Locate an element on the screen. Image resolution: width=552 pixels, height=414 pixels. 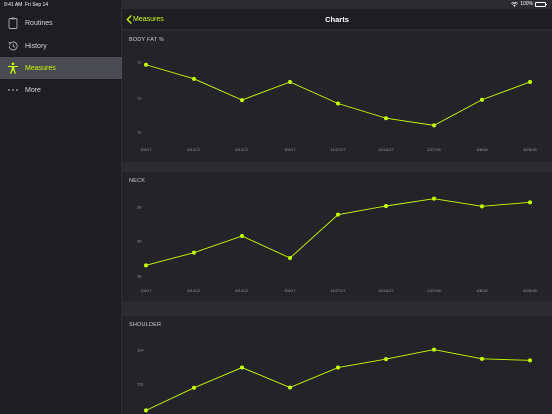
back-button-label: Measures is located at coordinates (148, 19).